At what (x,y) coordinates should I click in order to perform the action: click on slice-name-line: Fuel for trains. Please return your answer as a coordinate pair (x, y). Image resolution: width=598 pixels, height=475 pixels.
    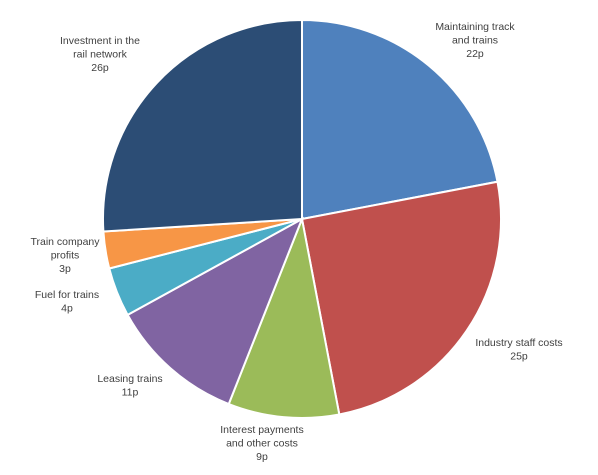
    Looking at the image, I should click on (67, 295).